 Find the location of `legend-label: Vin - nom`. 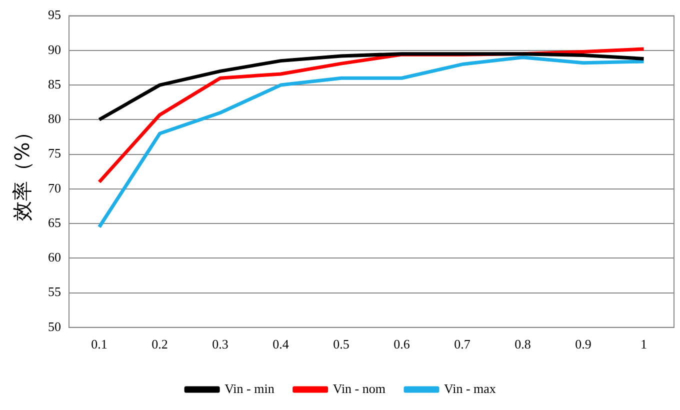

legend-label: Vin - nom is located at coordinates (359, 388).